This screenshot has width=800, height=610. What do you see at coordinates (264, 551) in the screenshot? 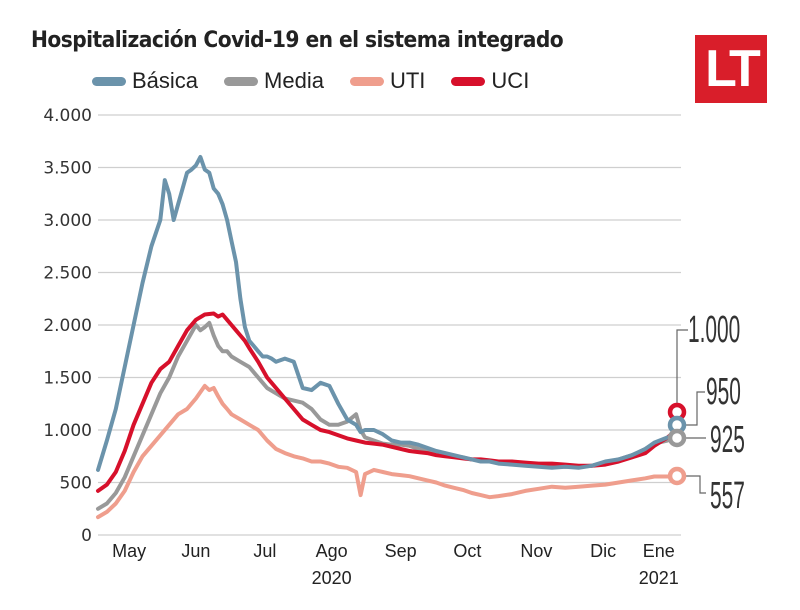
I see `x-tick-label: Jul` at bounding box center [264, 551].